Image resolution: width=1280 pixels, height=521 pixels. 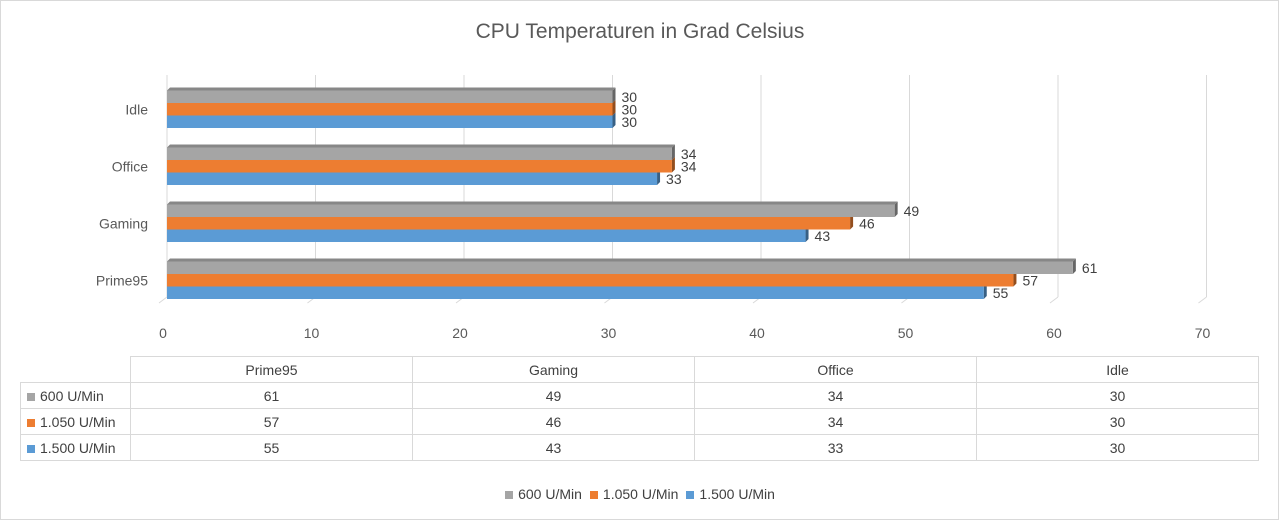 What do you see at coordinates (553, 447) in the screenshot?
I see `table-cell: 43` at bounding box center [553, 447].